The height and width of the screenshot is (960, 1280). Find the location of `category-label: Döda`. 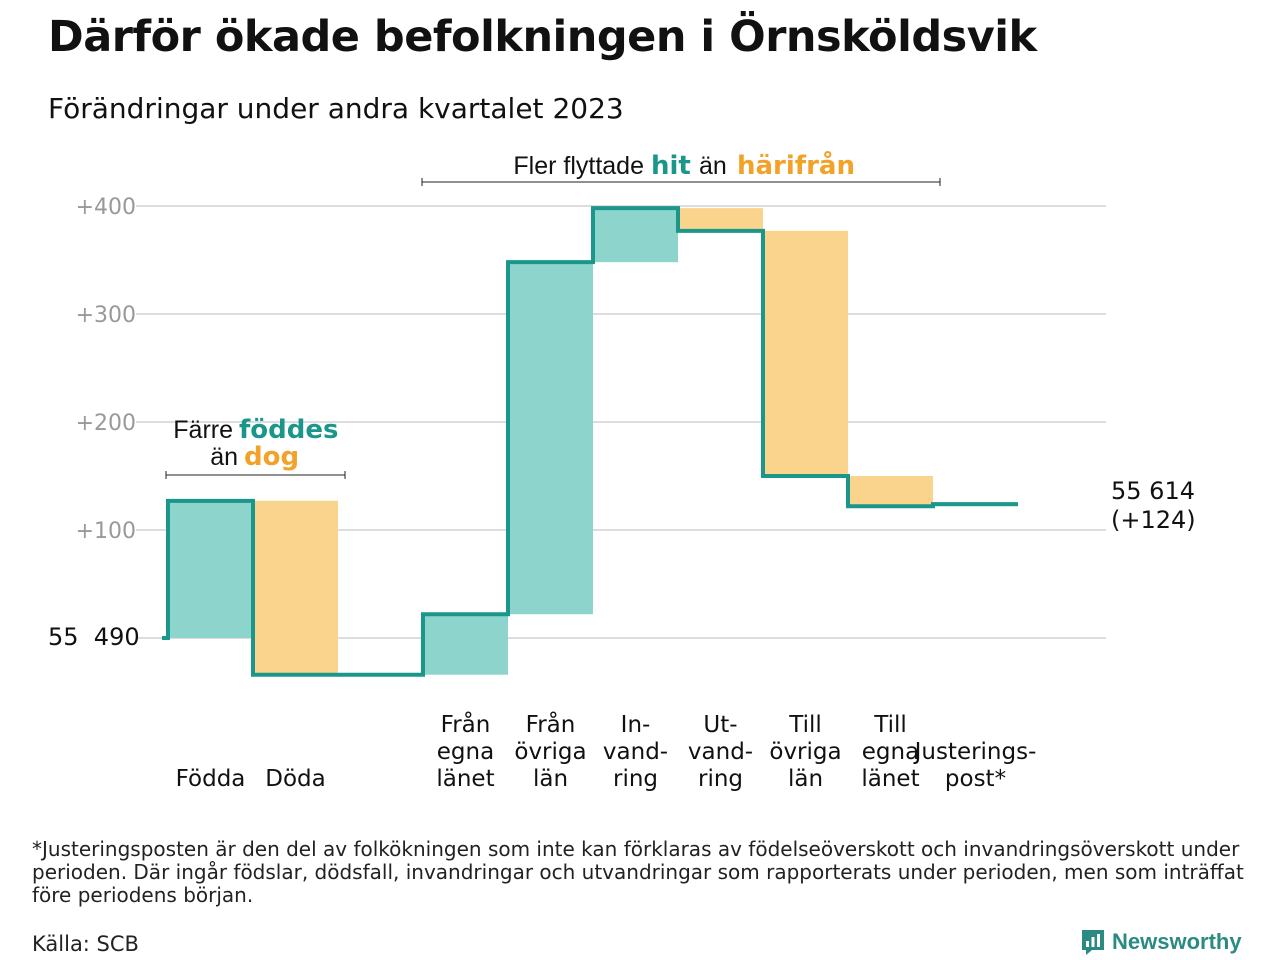

category-label: Döda is located at coordinates (295, 779).